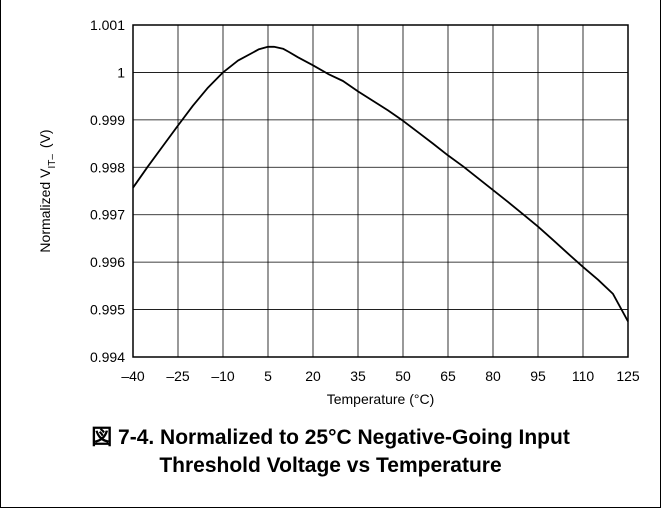  What do you see at coordinates (107, 215) in the screenshot?
I see `y-tick-label: 0.997` at bounding box center [107, 215].